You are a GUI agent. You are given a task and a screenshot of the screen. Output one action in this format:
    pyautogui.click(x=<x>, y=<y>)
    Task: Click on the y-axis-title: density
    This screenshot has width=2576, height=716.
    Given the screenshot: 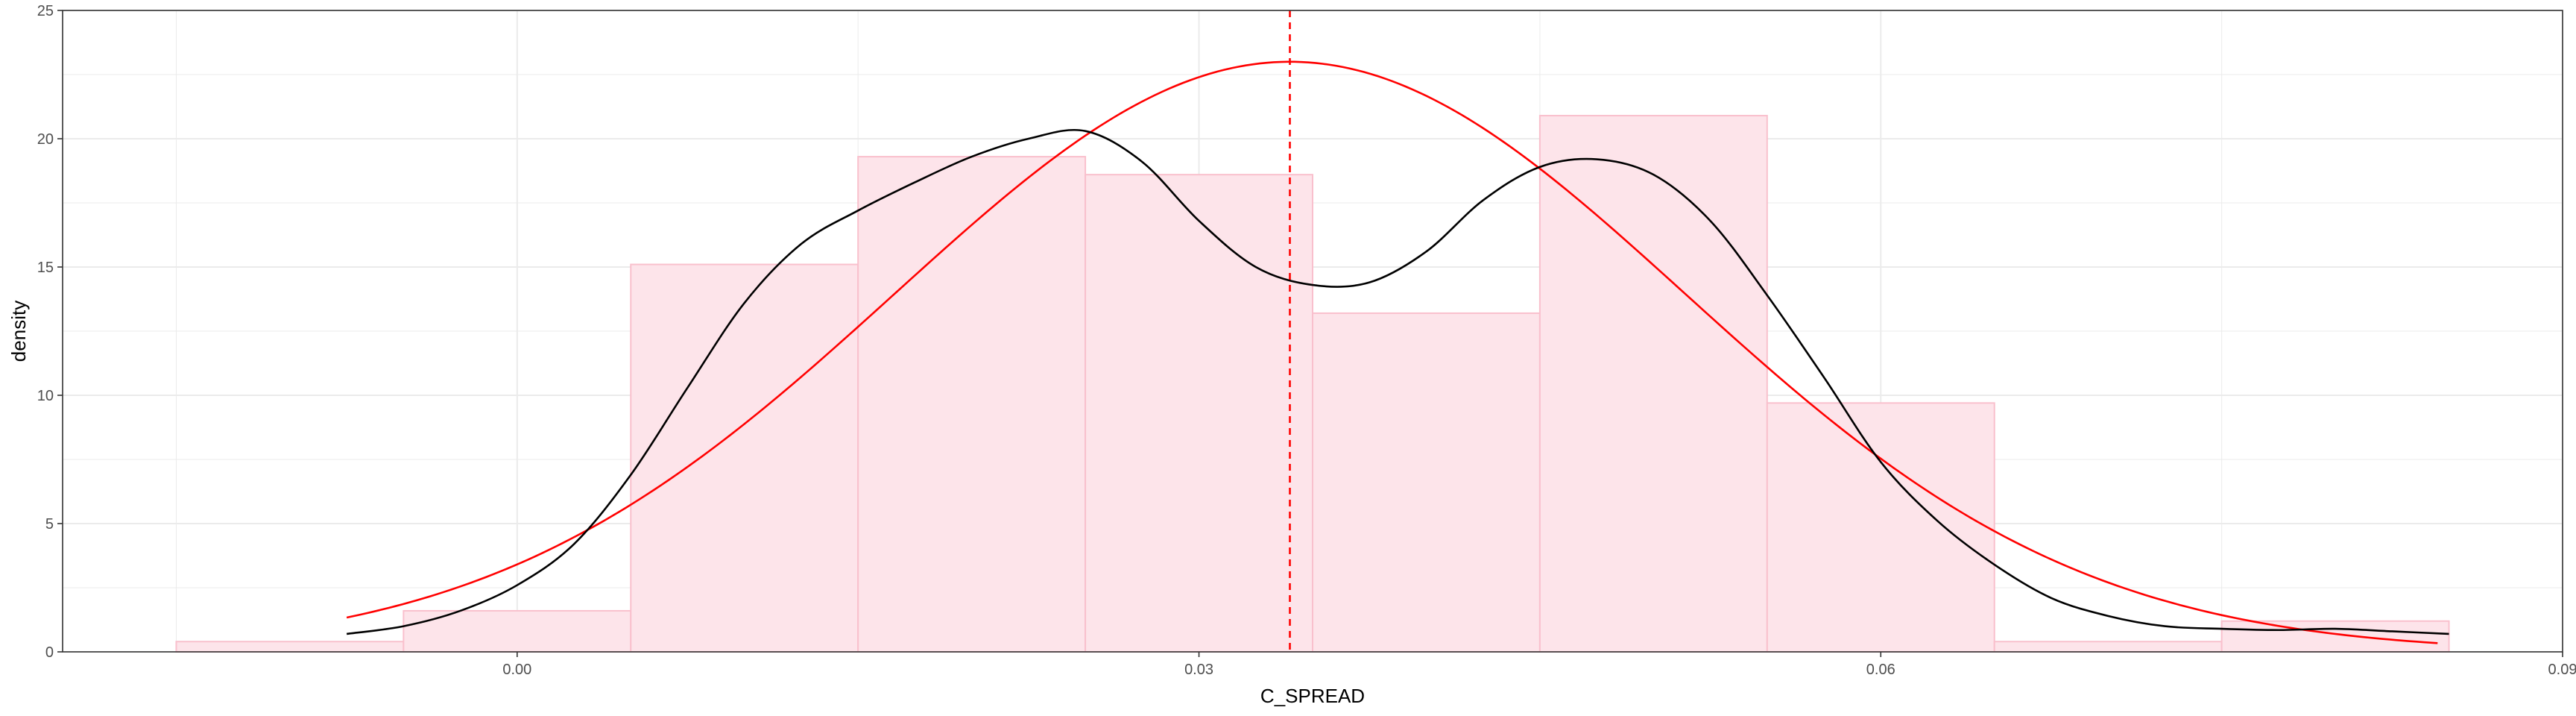 What is the action you would take?
    pyautogui.click(x=18, y=331)
    